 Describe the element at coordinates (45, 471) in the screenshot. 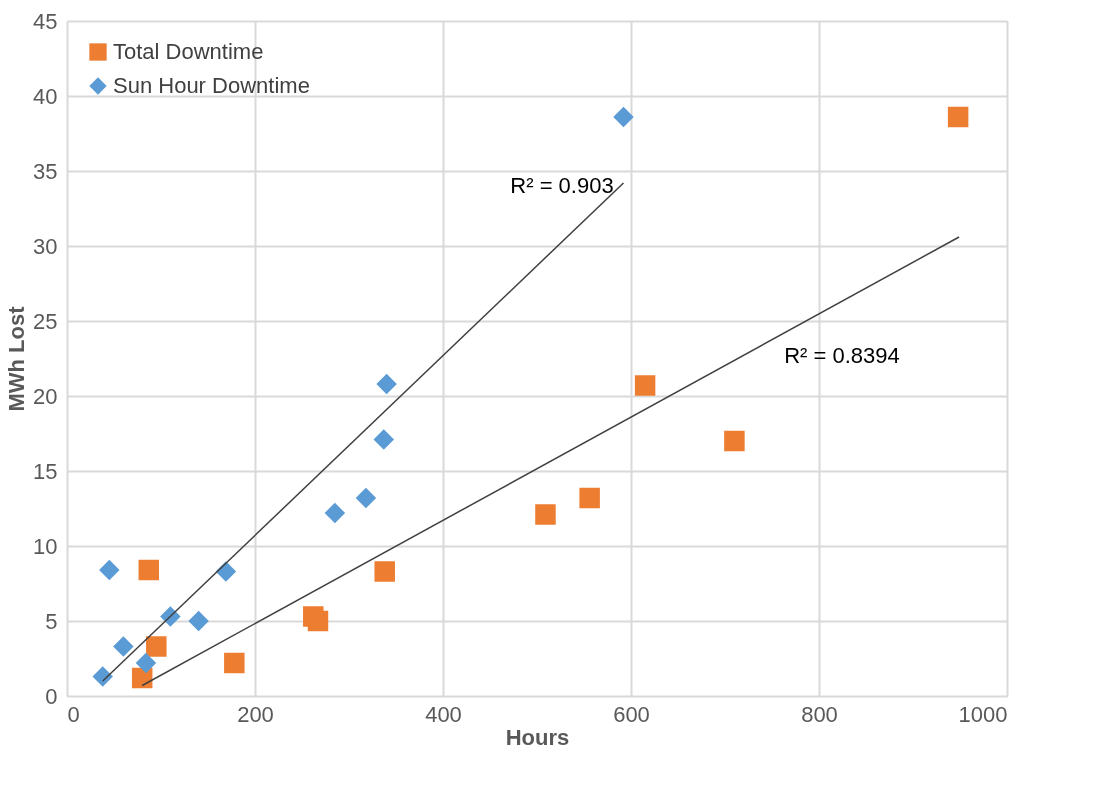

I see `y-tick-label: 15` at that location.